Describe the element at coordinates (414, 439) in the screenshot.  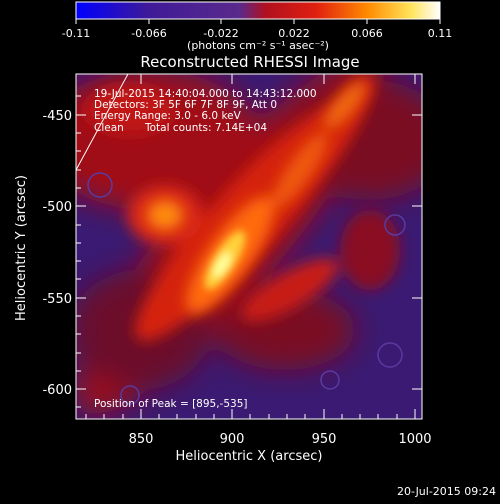
I see `x-tick-label: 1000` at that location.